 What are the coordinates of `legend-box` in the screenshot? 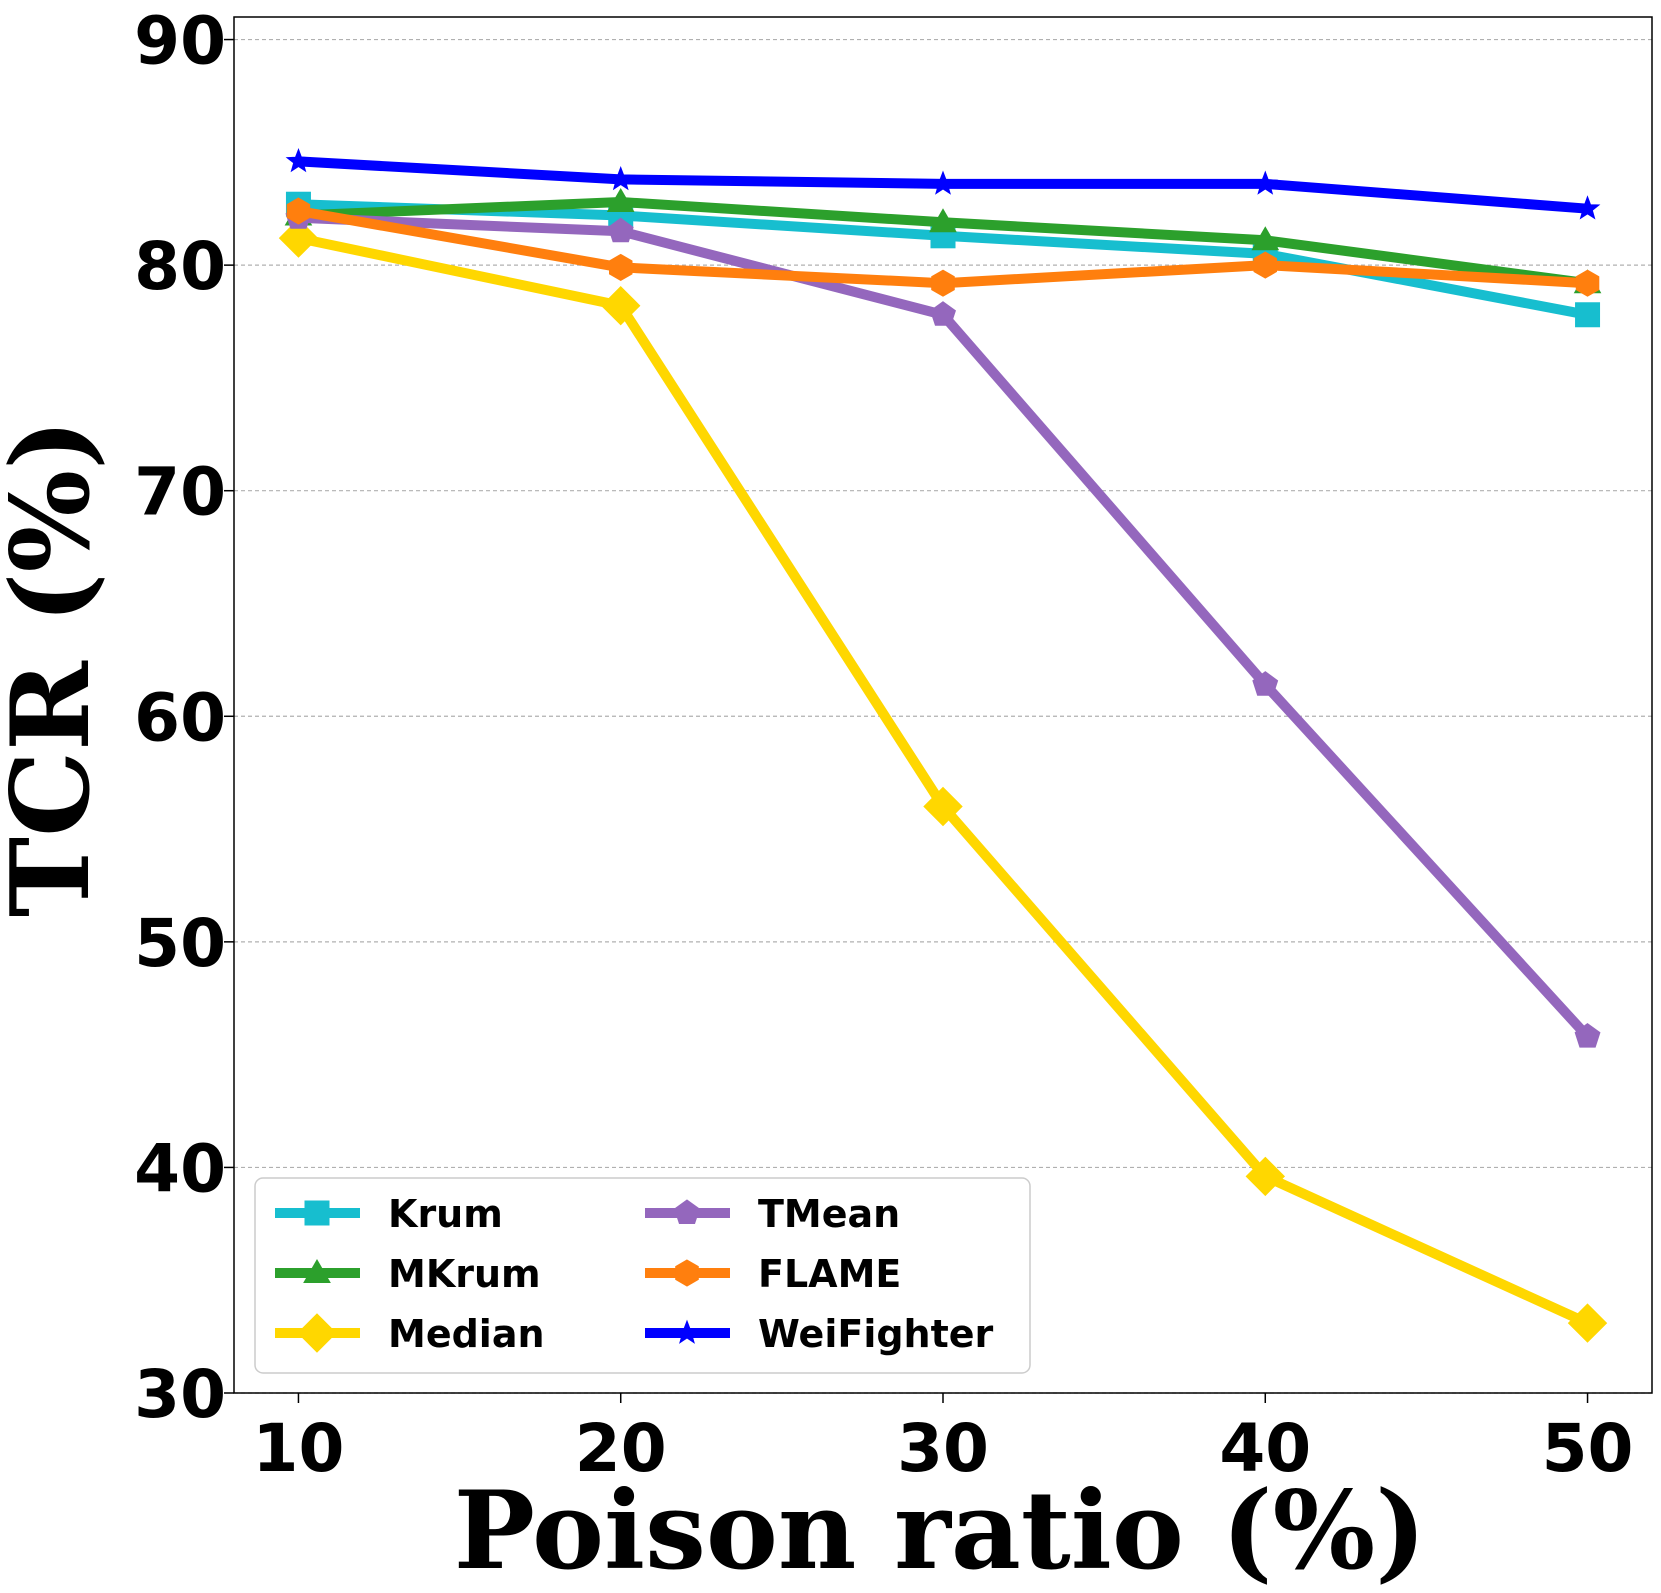 It's located at (642, 1275).